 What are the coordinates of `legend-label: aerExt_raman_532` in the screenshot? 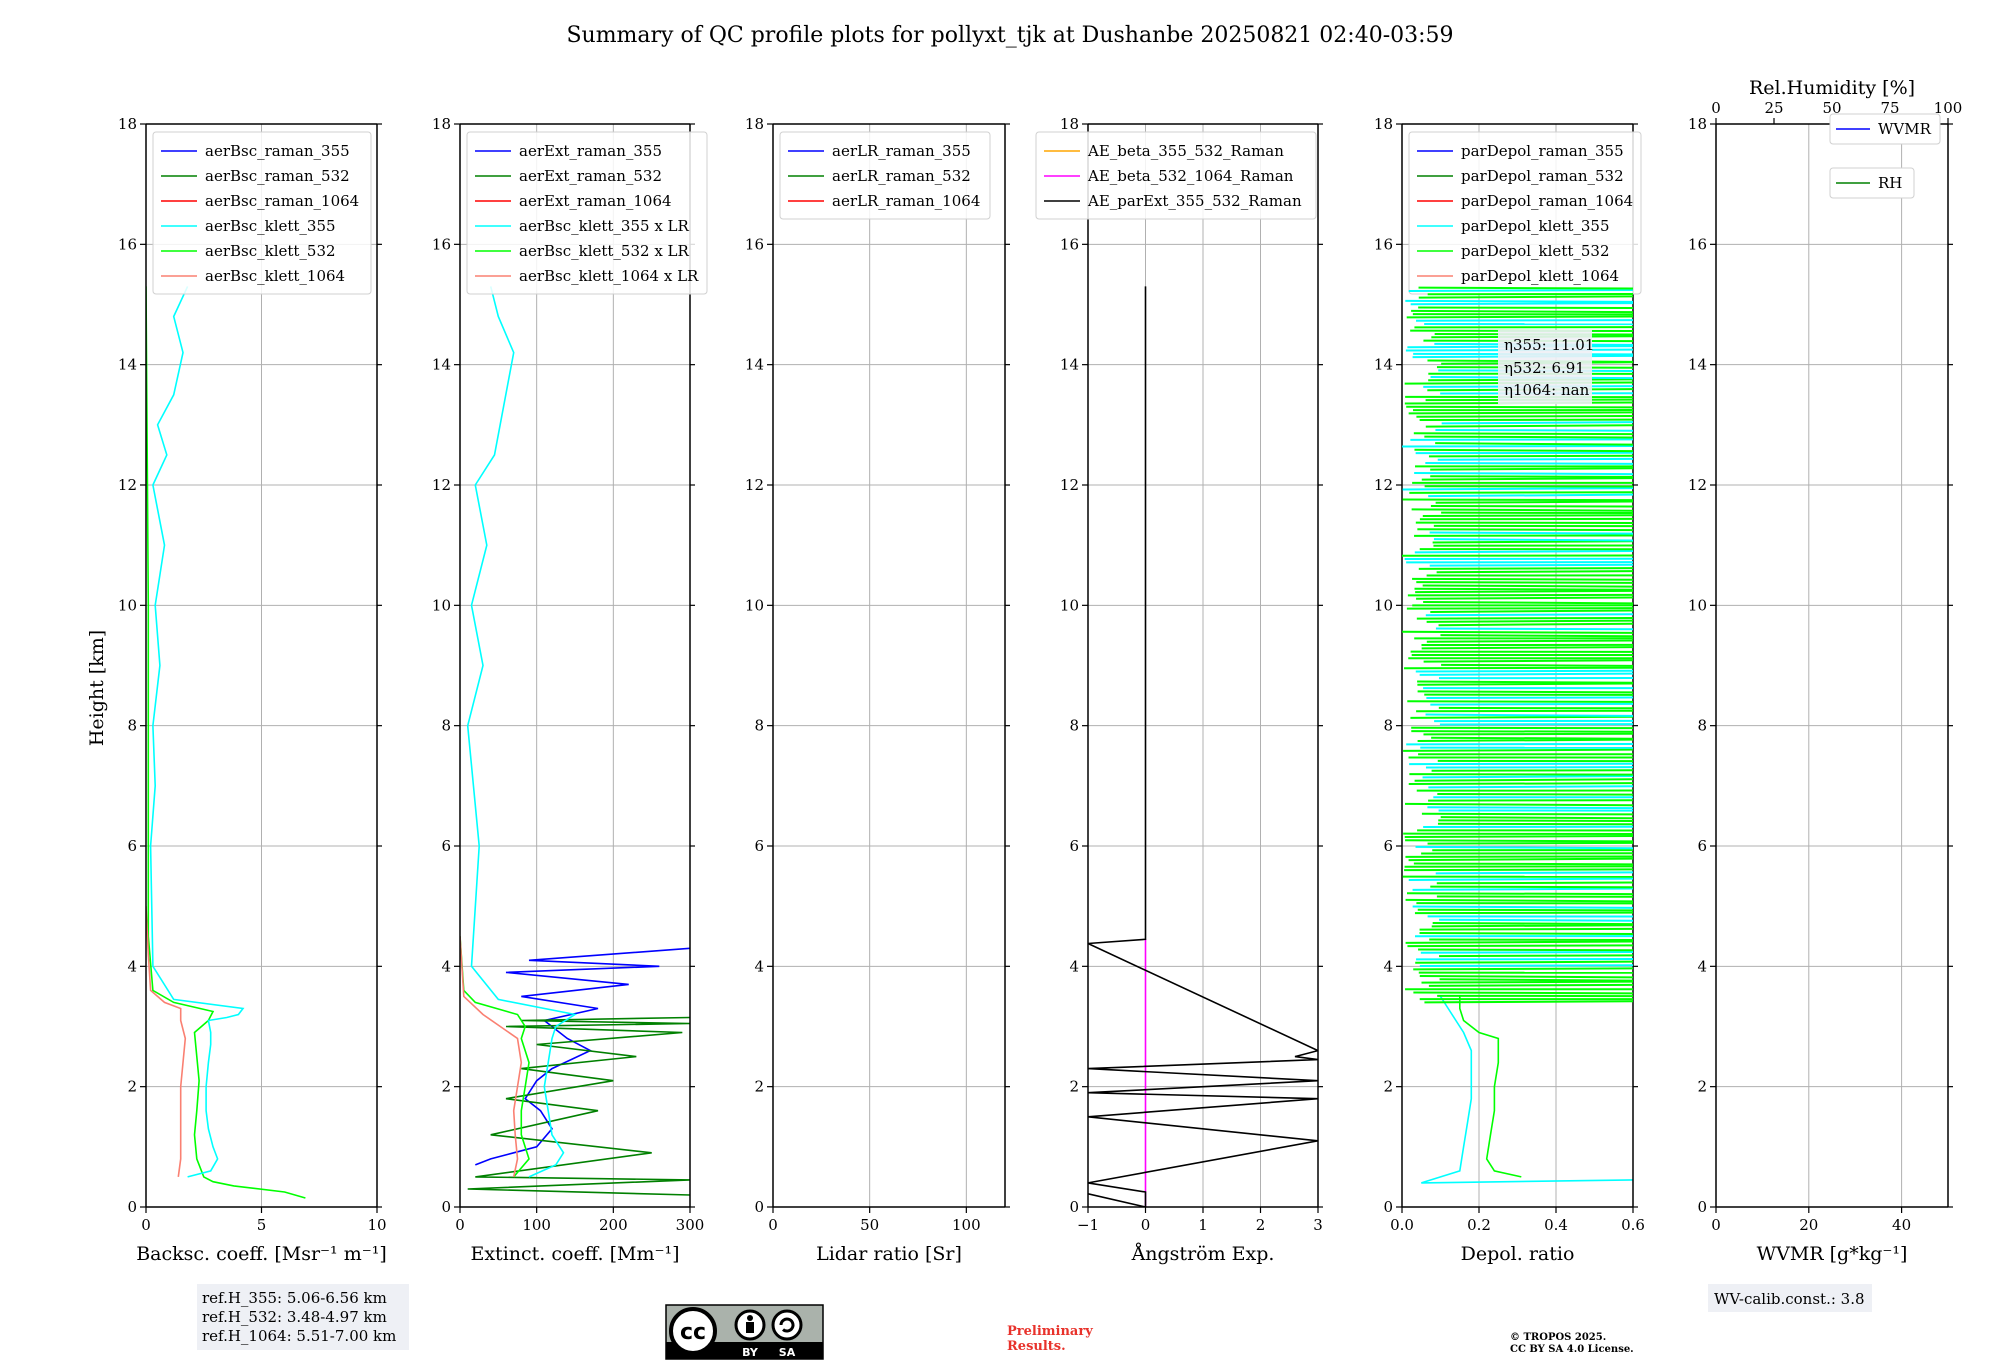 It's located at (590, 176).